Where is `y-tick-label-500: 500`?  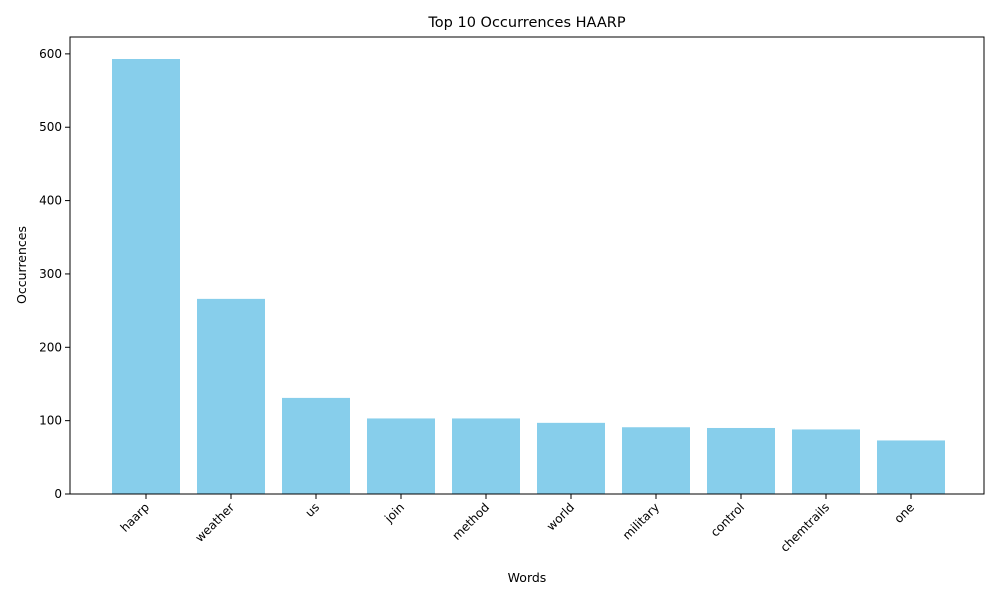 y-tick-label-500: 500 is located at coordinates (50, 127).